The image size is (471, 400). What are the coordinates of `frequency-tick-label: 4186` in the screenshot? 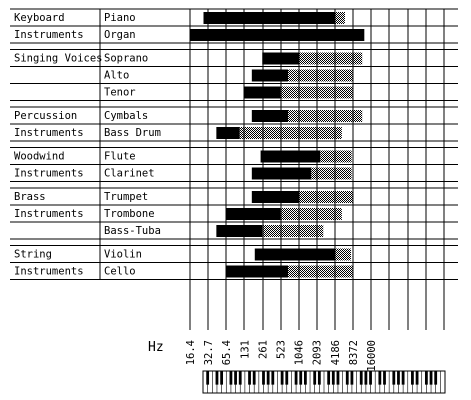 It's located at (336, 352).